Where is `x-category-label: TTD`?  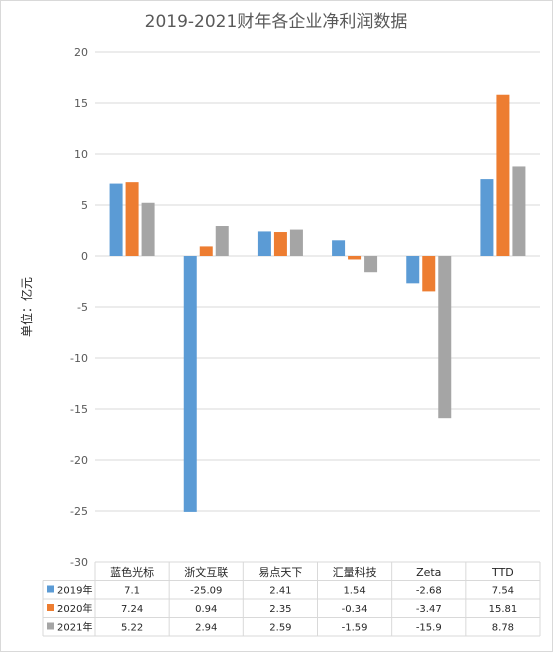 x-category-label: TTD is located at coordinates (502, 572).